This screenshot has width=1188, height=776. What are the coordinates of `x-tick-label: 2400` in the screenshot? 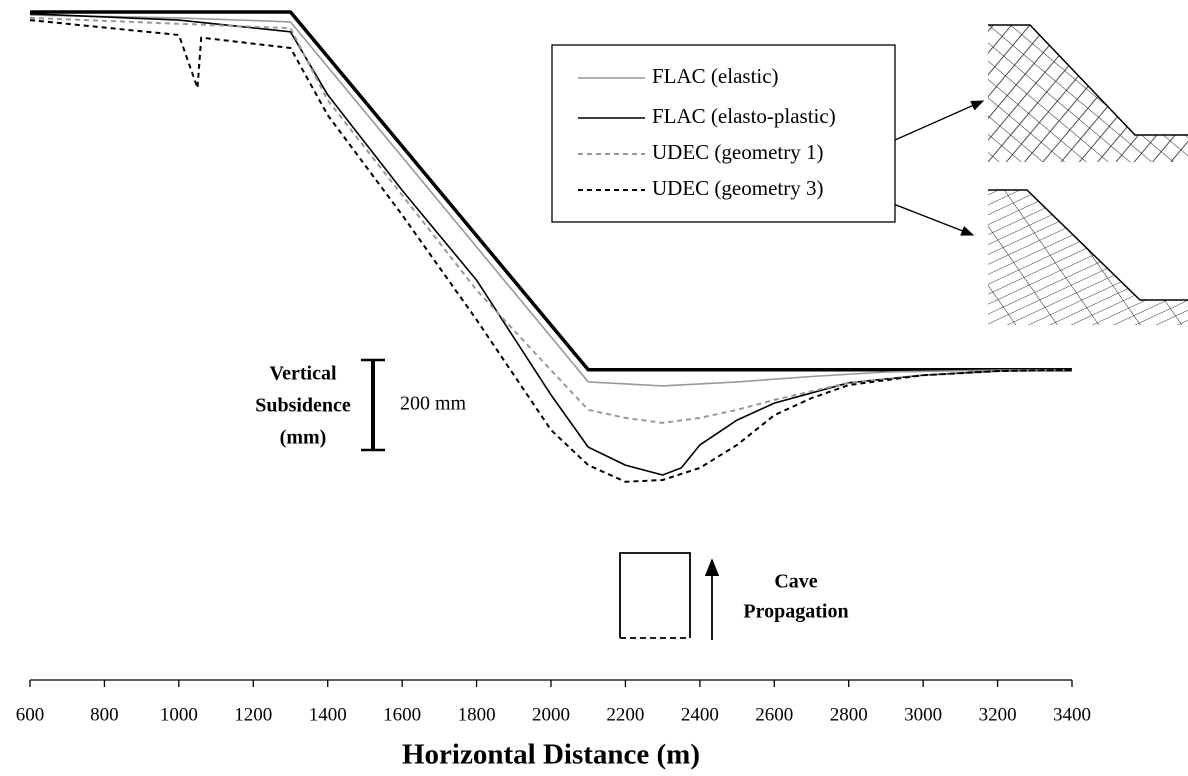 It's located at (700, 714).